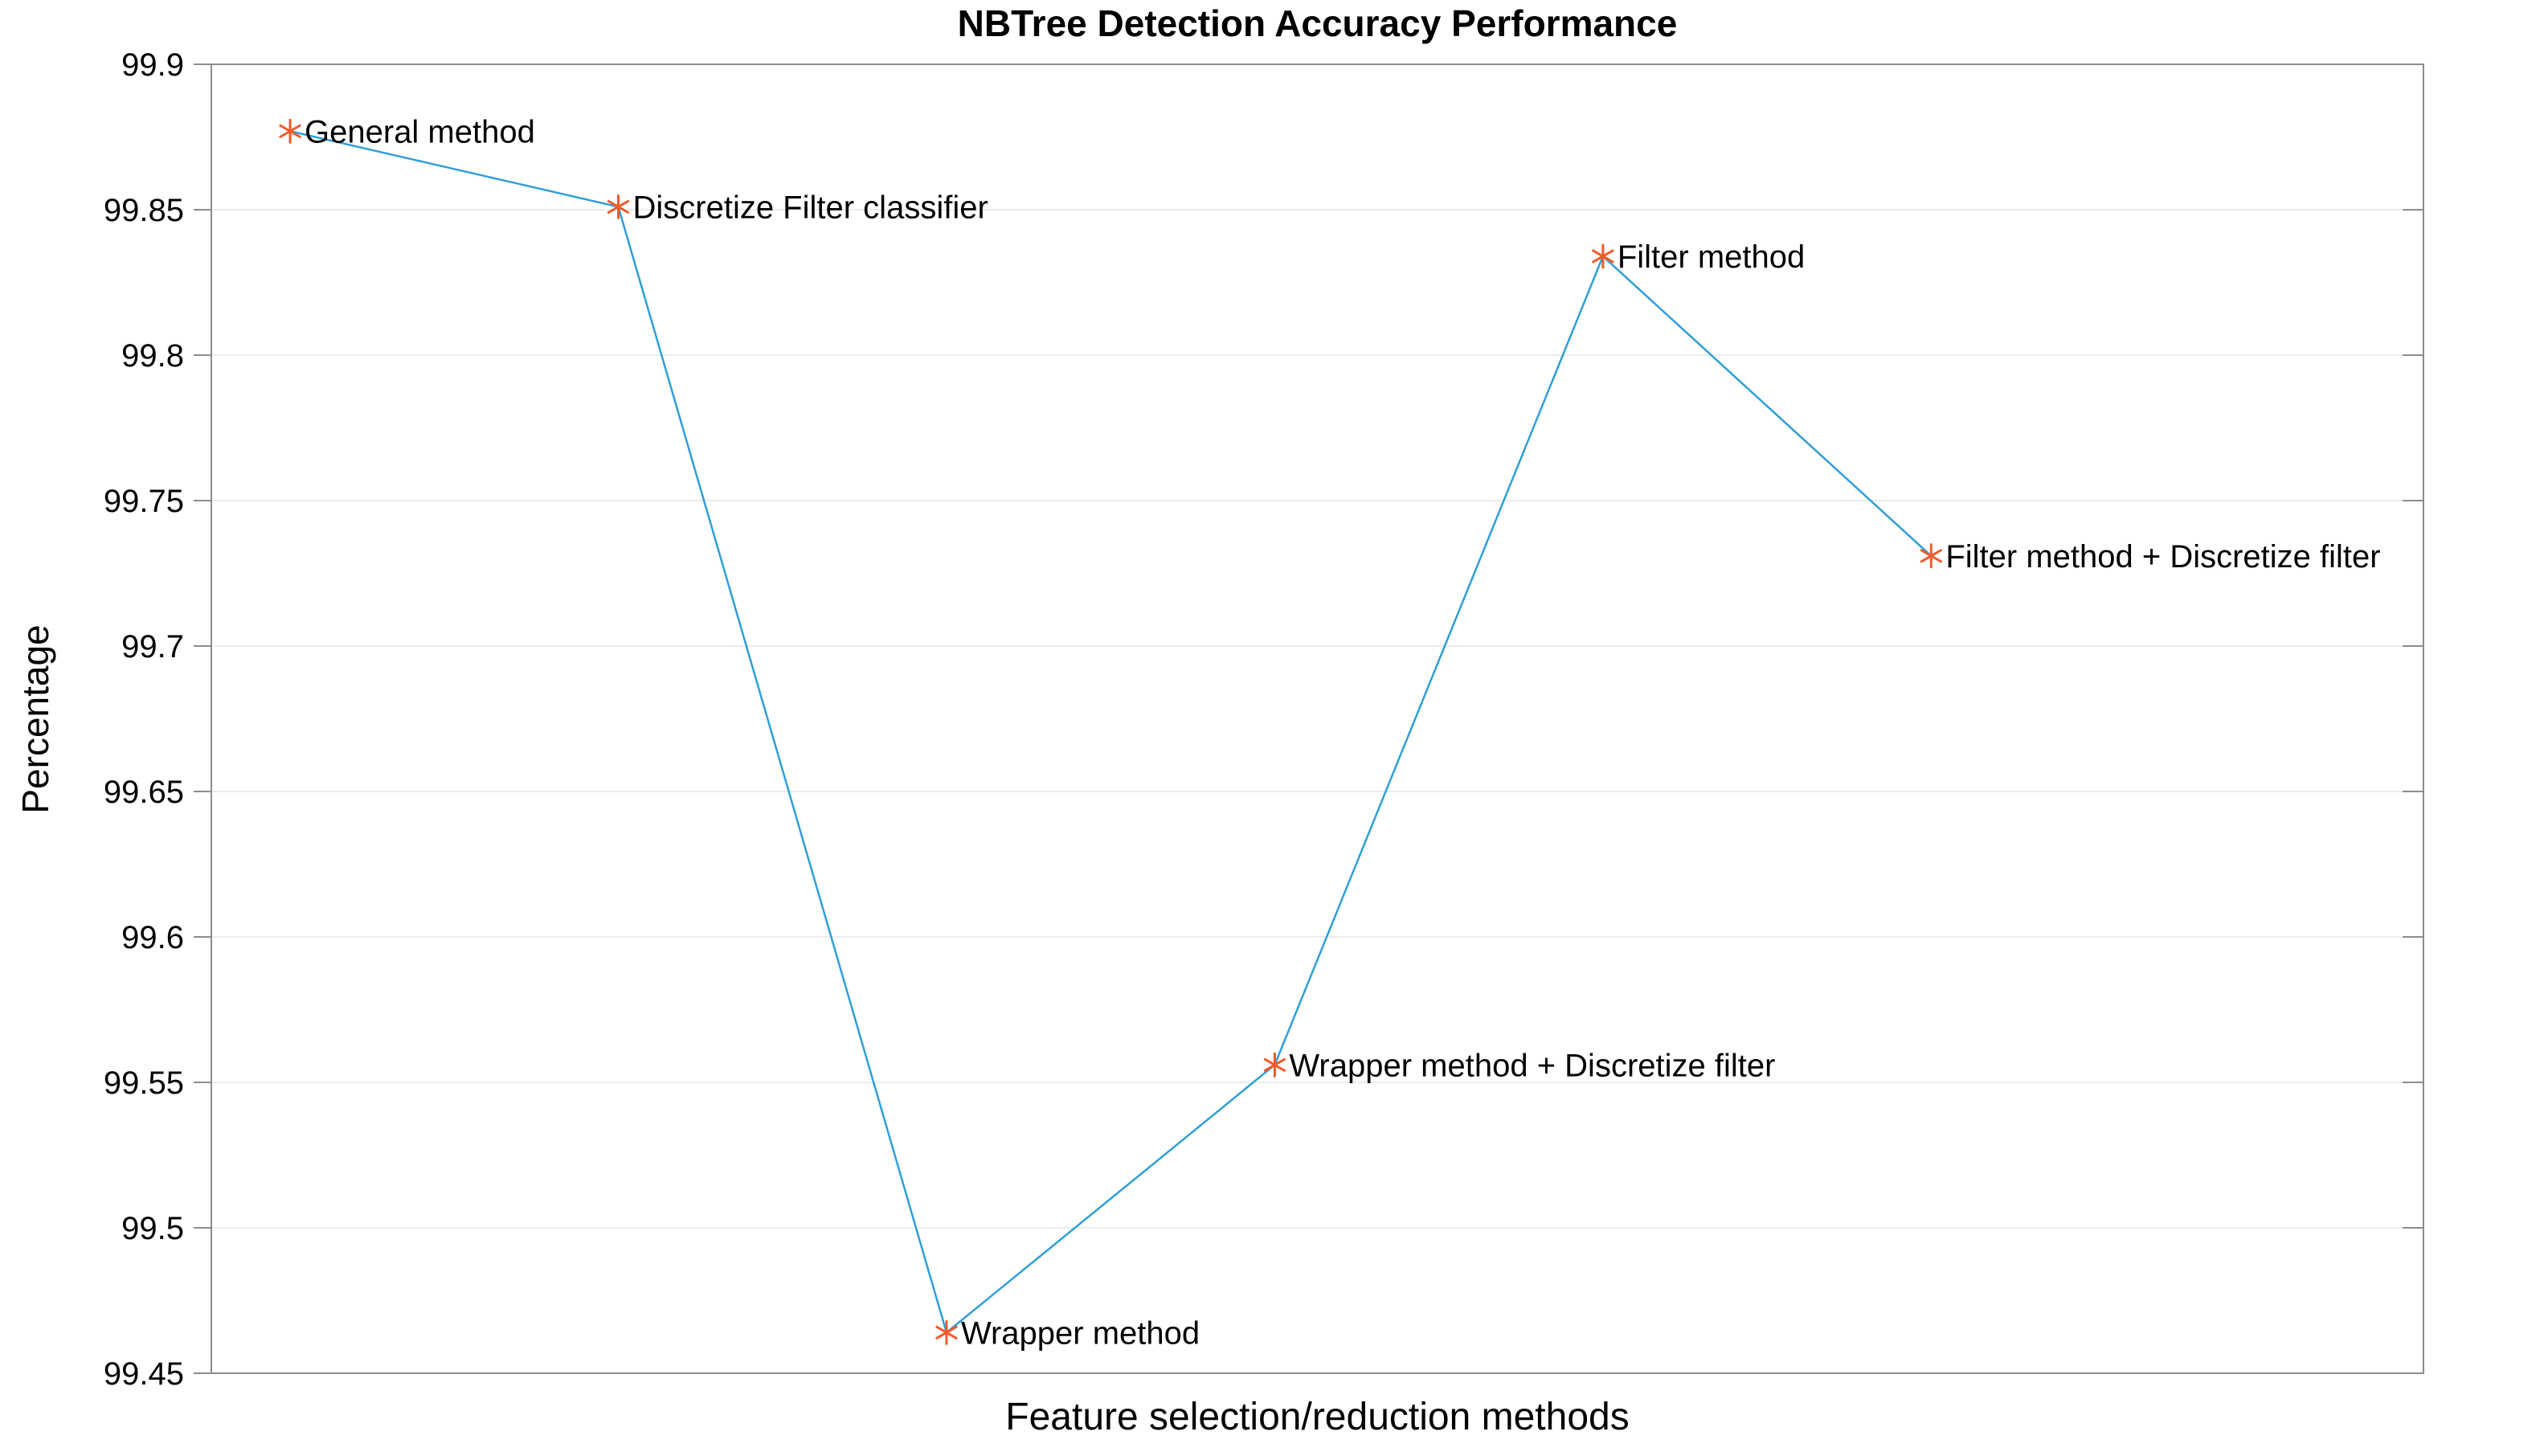 Image resolution: width=2548 pixels, height=1456 pixels. I want to click on y-tick-label: 99.85, so click(144, 210).